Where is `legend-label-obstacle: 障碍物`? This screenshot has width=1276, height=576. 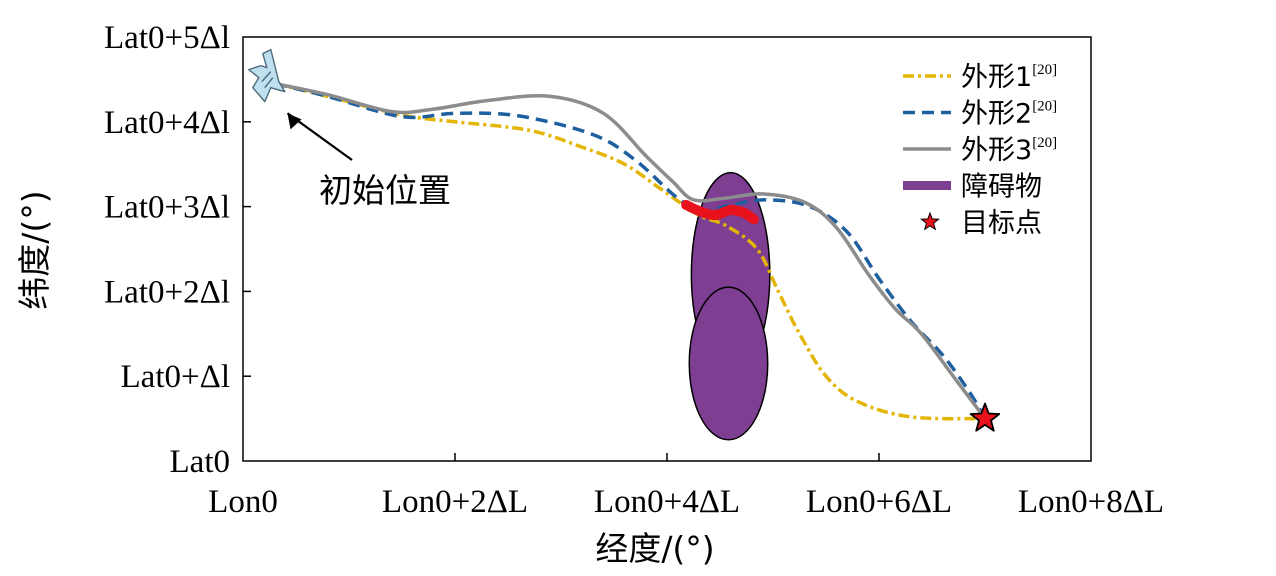
legend-label-obstacle: 障碍物 is located at coordinates (1001, 187).